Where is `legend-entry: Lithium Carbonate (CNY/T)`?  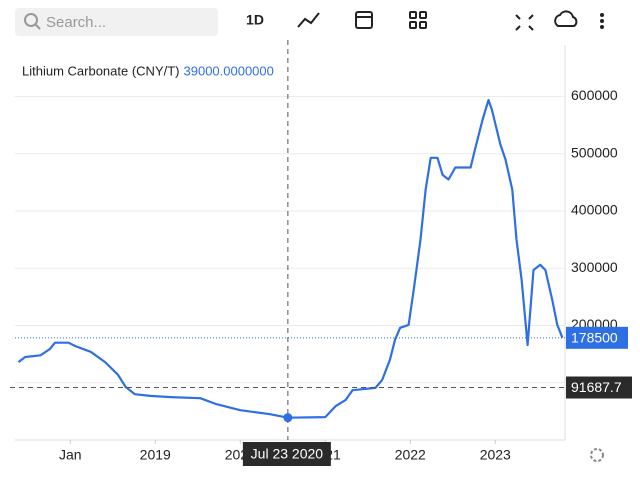
legend-entry: Lithium Carbonate (CNY/T) is located at coordinates (101, 70).